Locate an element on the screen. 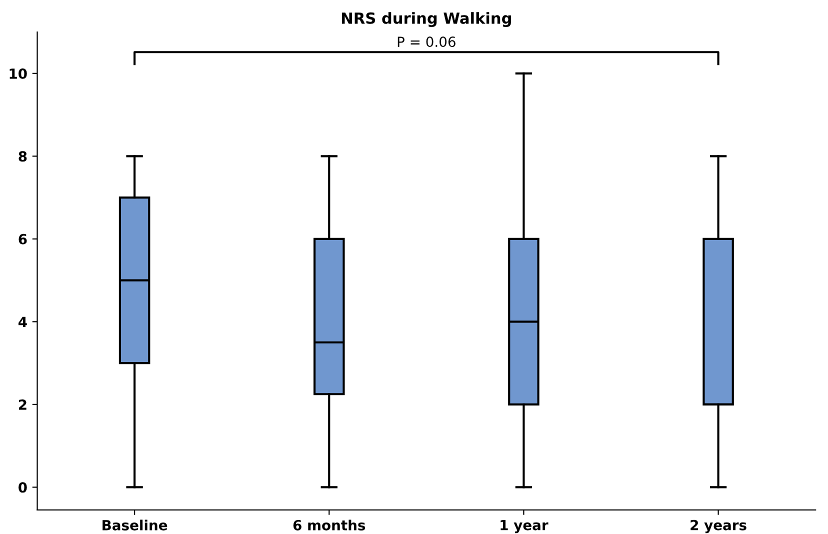  x-tick-label: 2 years is located at coordinates (718, 527).